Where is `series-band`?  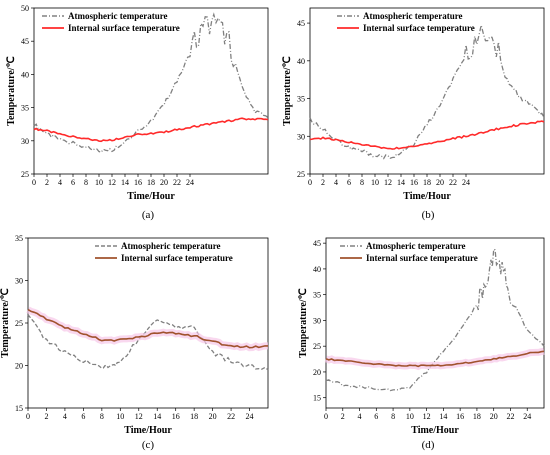 series-band is located at coordinates (434, 359).